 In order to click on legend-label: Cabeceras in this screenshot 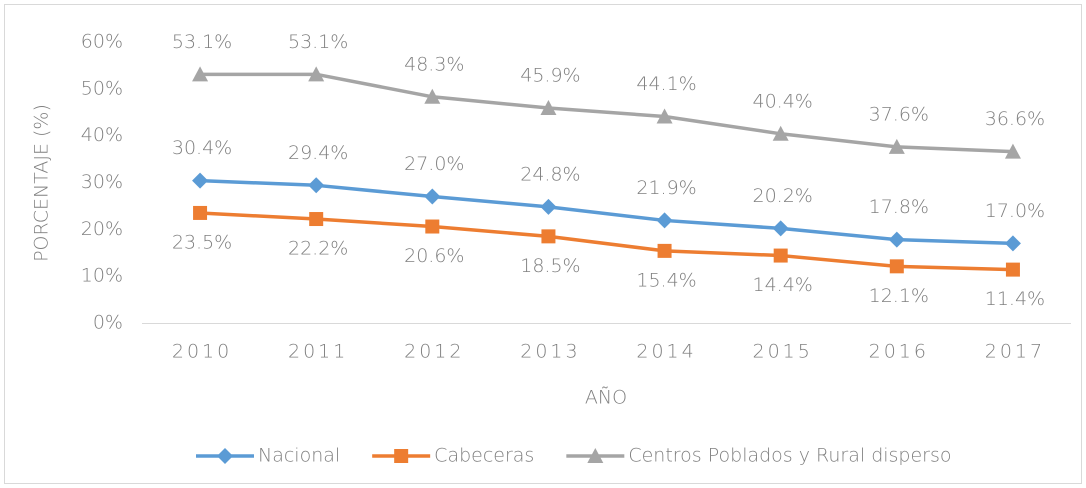, I will do `click(484, 456)`.